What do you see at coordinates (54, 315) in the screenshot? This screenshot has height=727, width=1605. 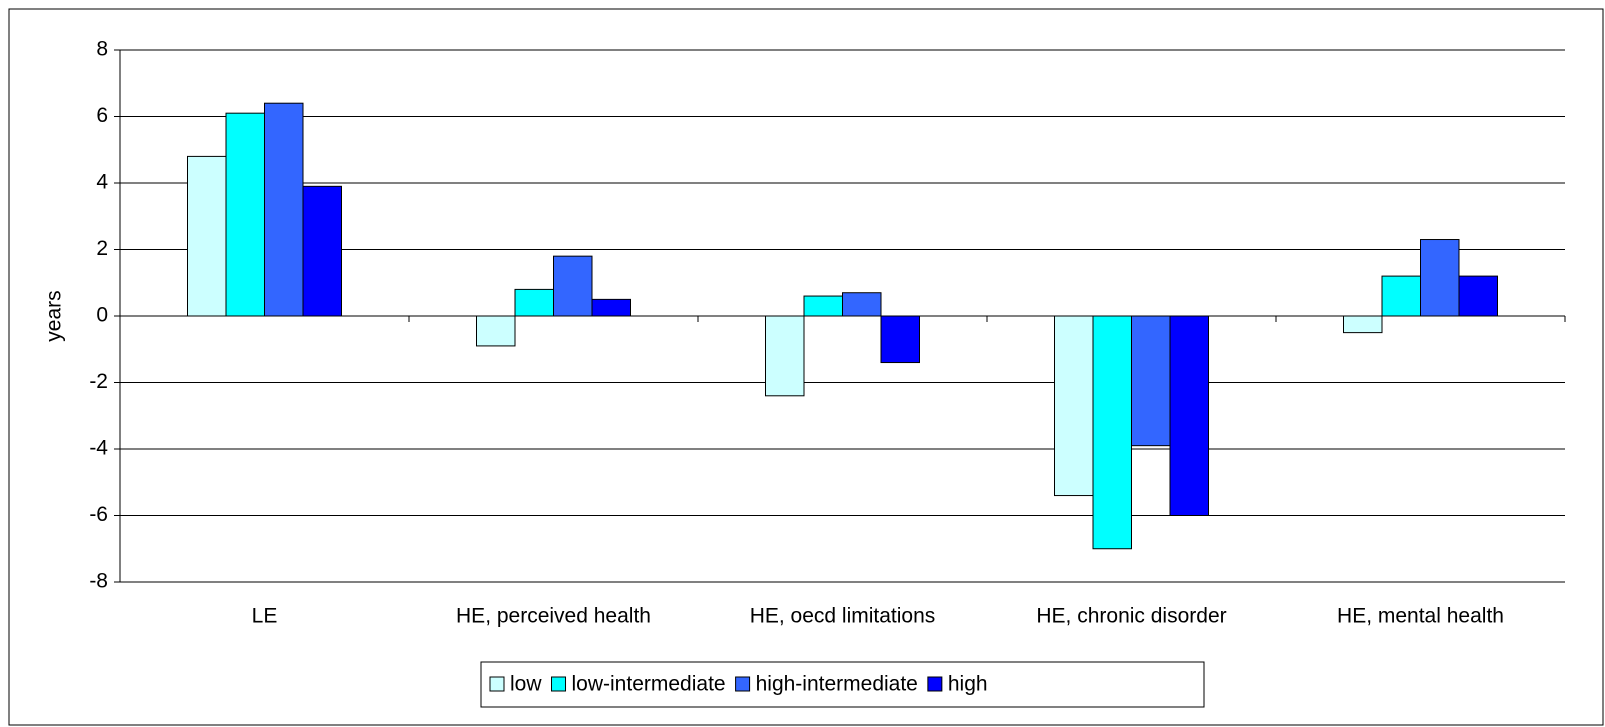 I see `y-axis-label: years` at bounding box center [54, 315].